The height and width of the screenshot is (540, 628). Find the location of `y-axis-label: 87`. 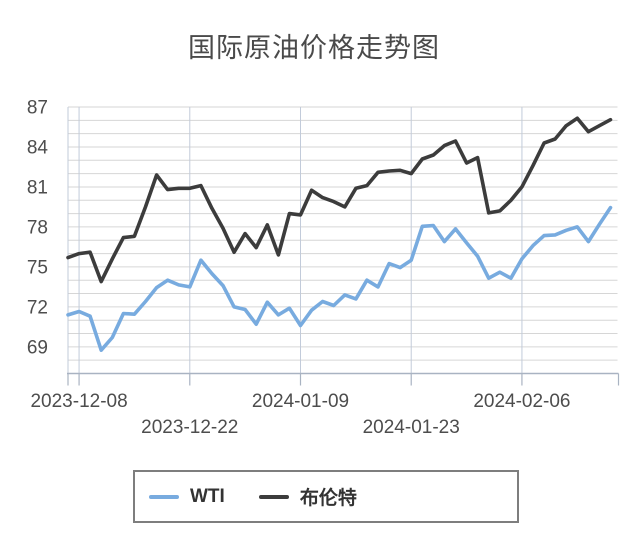

y-axis-label: 87 is located at coordinates (37, 108).